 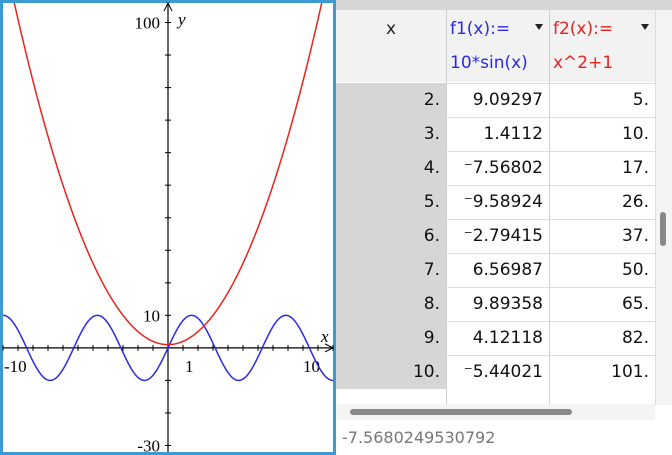 I want to click on x-tick-label: -10, so click(x=15, y=366).